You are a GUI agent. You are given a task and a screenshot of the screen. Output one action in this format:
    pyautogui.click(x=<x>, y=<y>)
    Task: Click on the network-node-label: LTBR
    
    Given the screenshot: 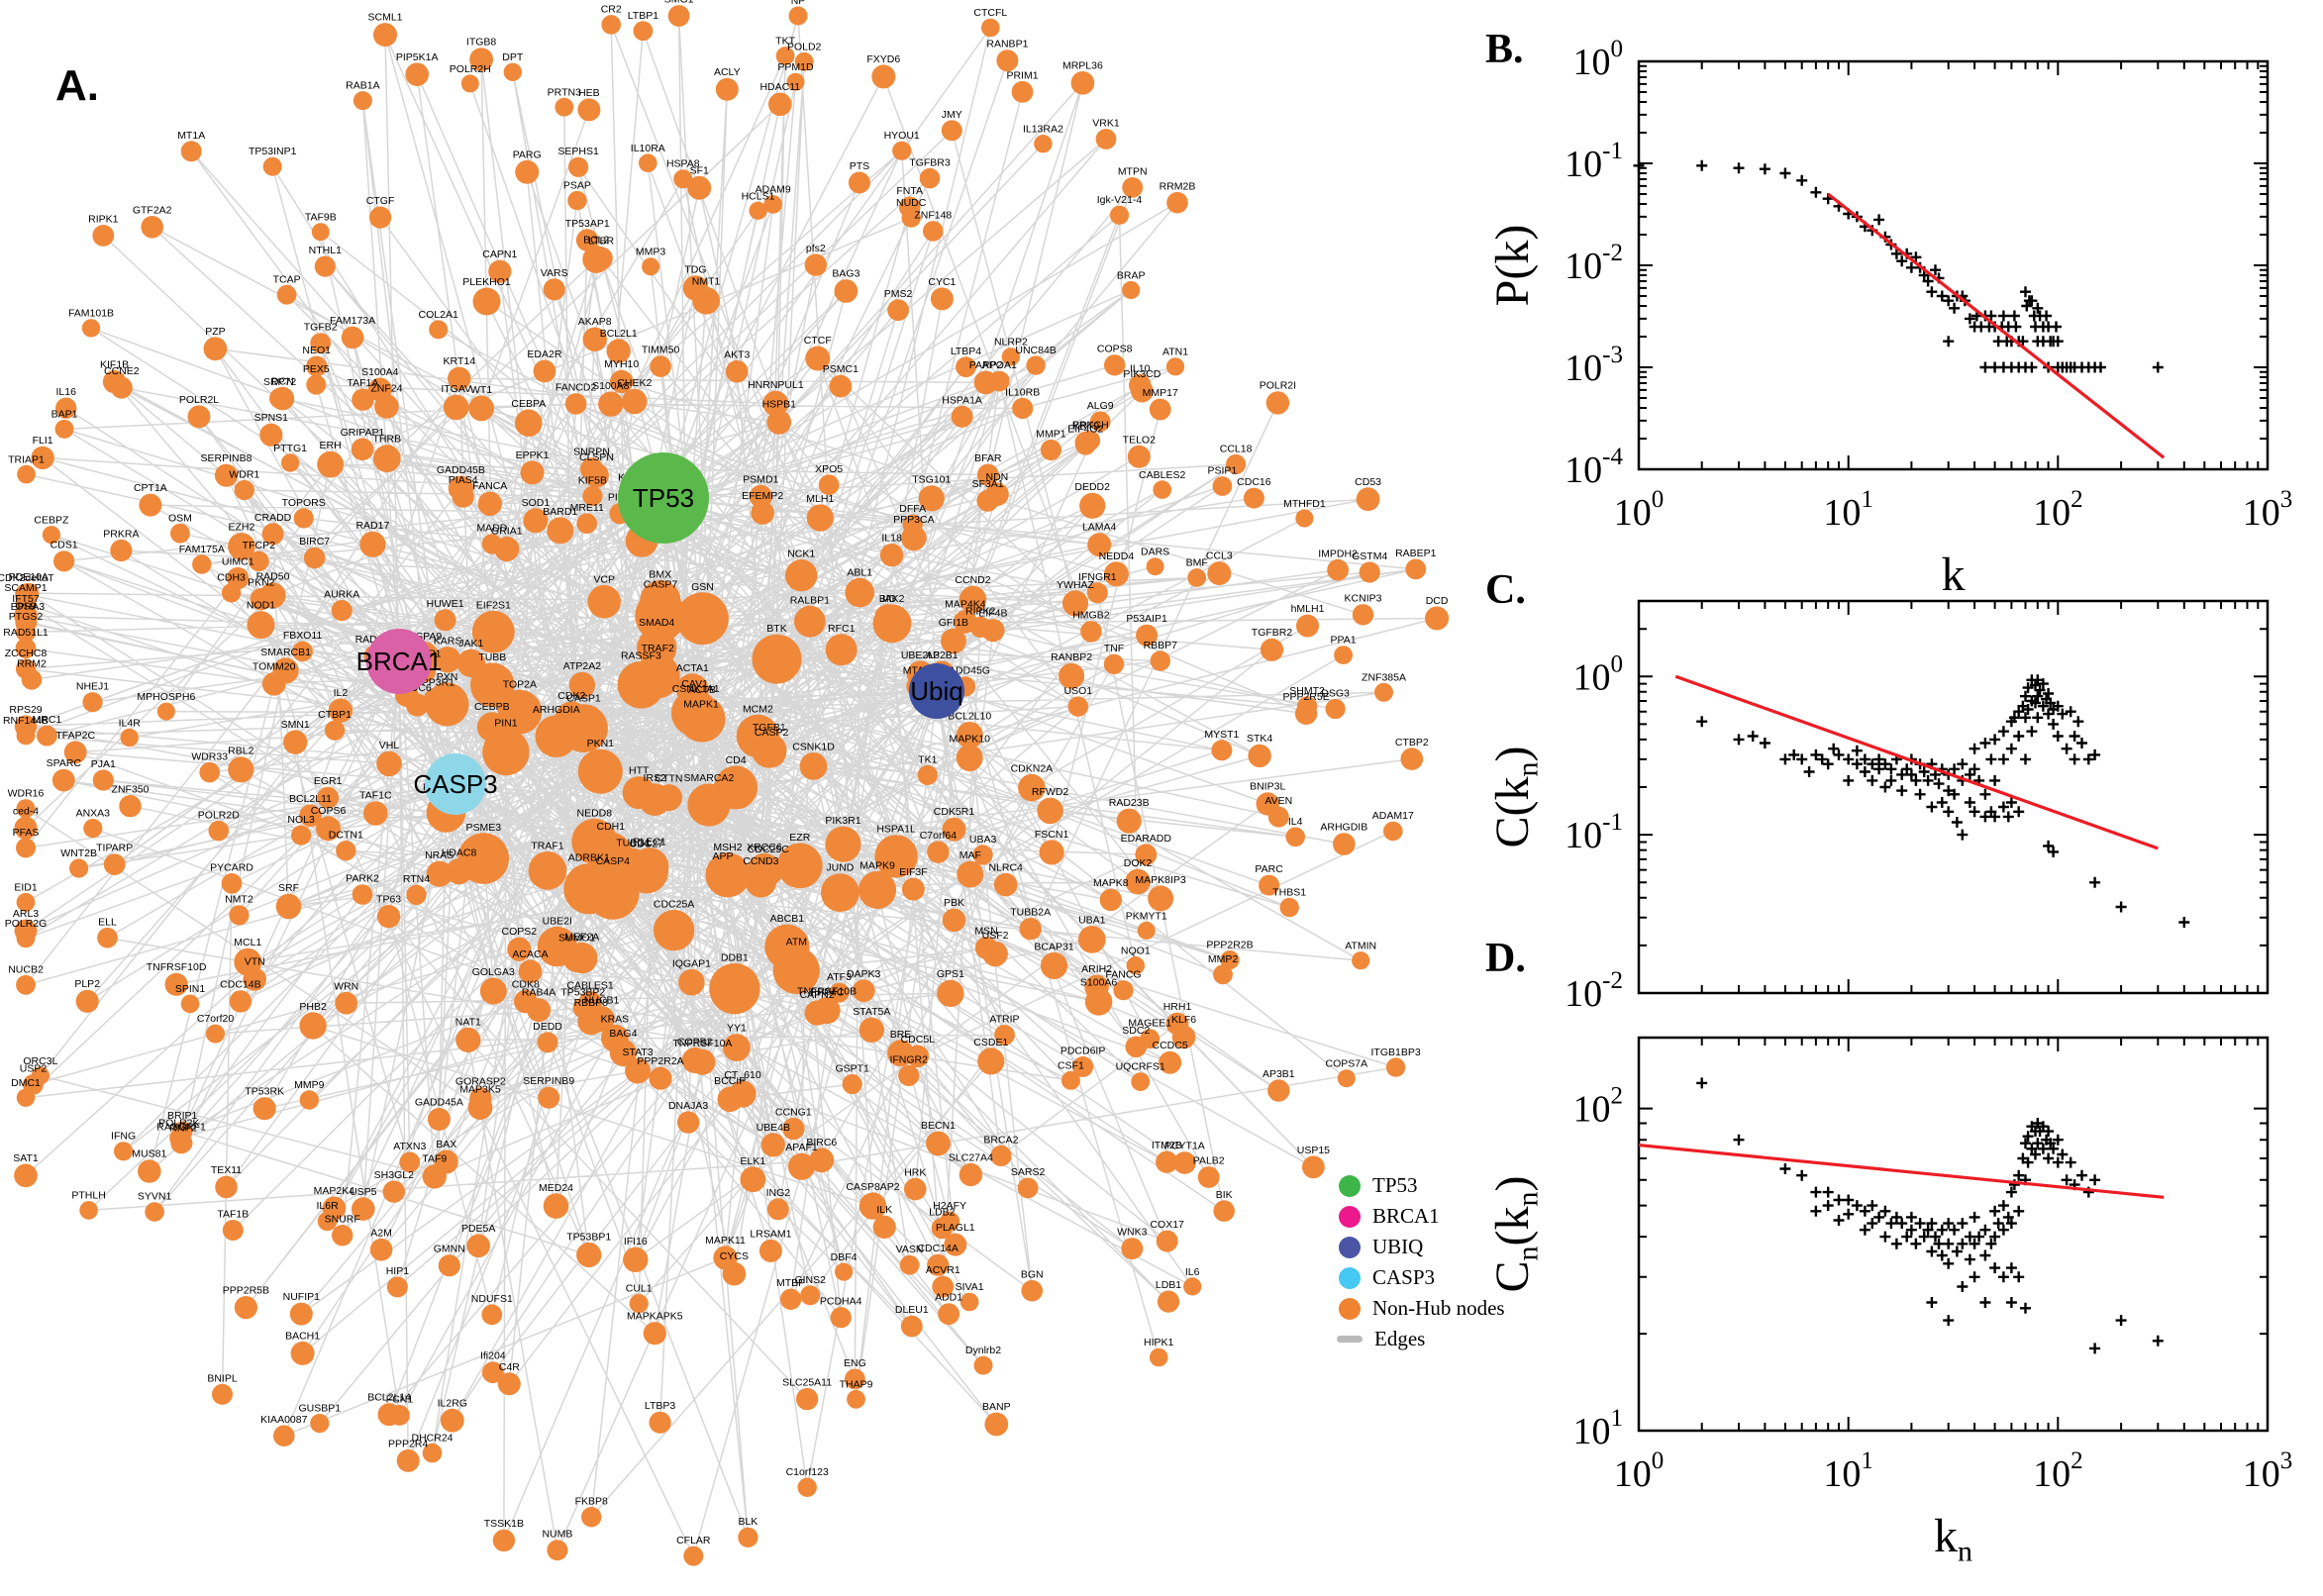 What is the action you would take?
    pyautogui.click(x=601, y=242)
    